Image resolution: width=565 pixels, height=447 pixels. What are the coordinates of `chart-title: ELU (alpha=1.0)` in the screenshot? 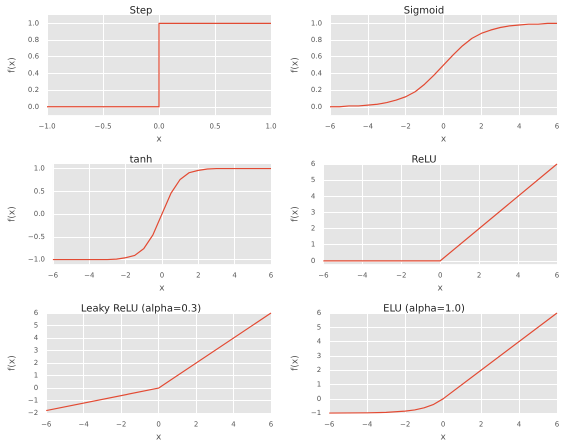 It's located at (424, 309).